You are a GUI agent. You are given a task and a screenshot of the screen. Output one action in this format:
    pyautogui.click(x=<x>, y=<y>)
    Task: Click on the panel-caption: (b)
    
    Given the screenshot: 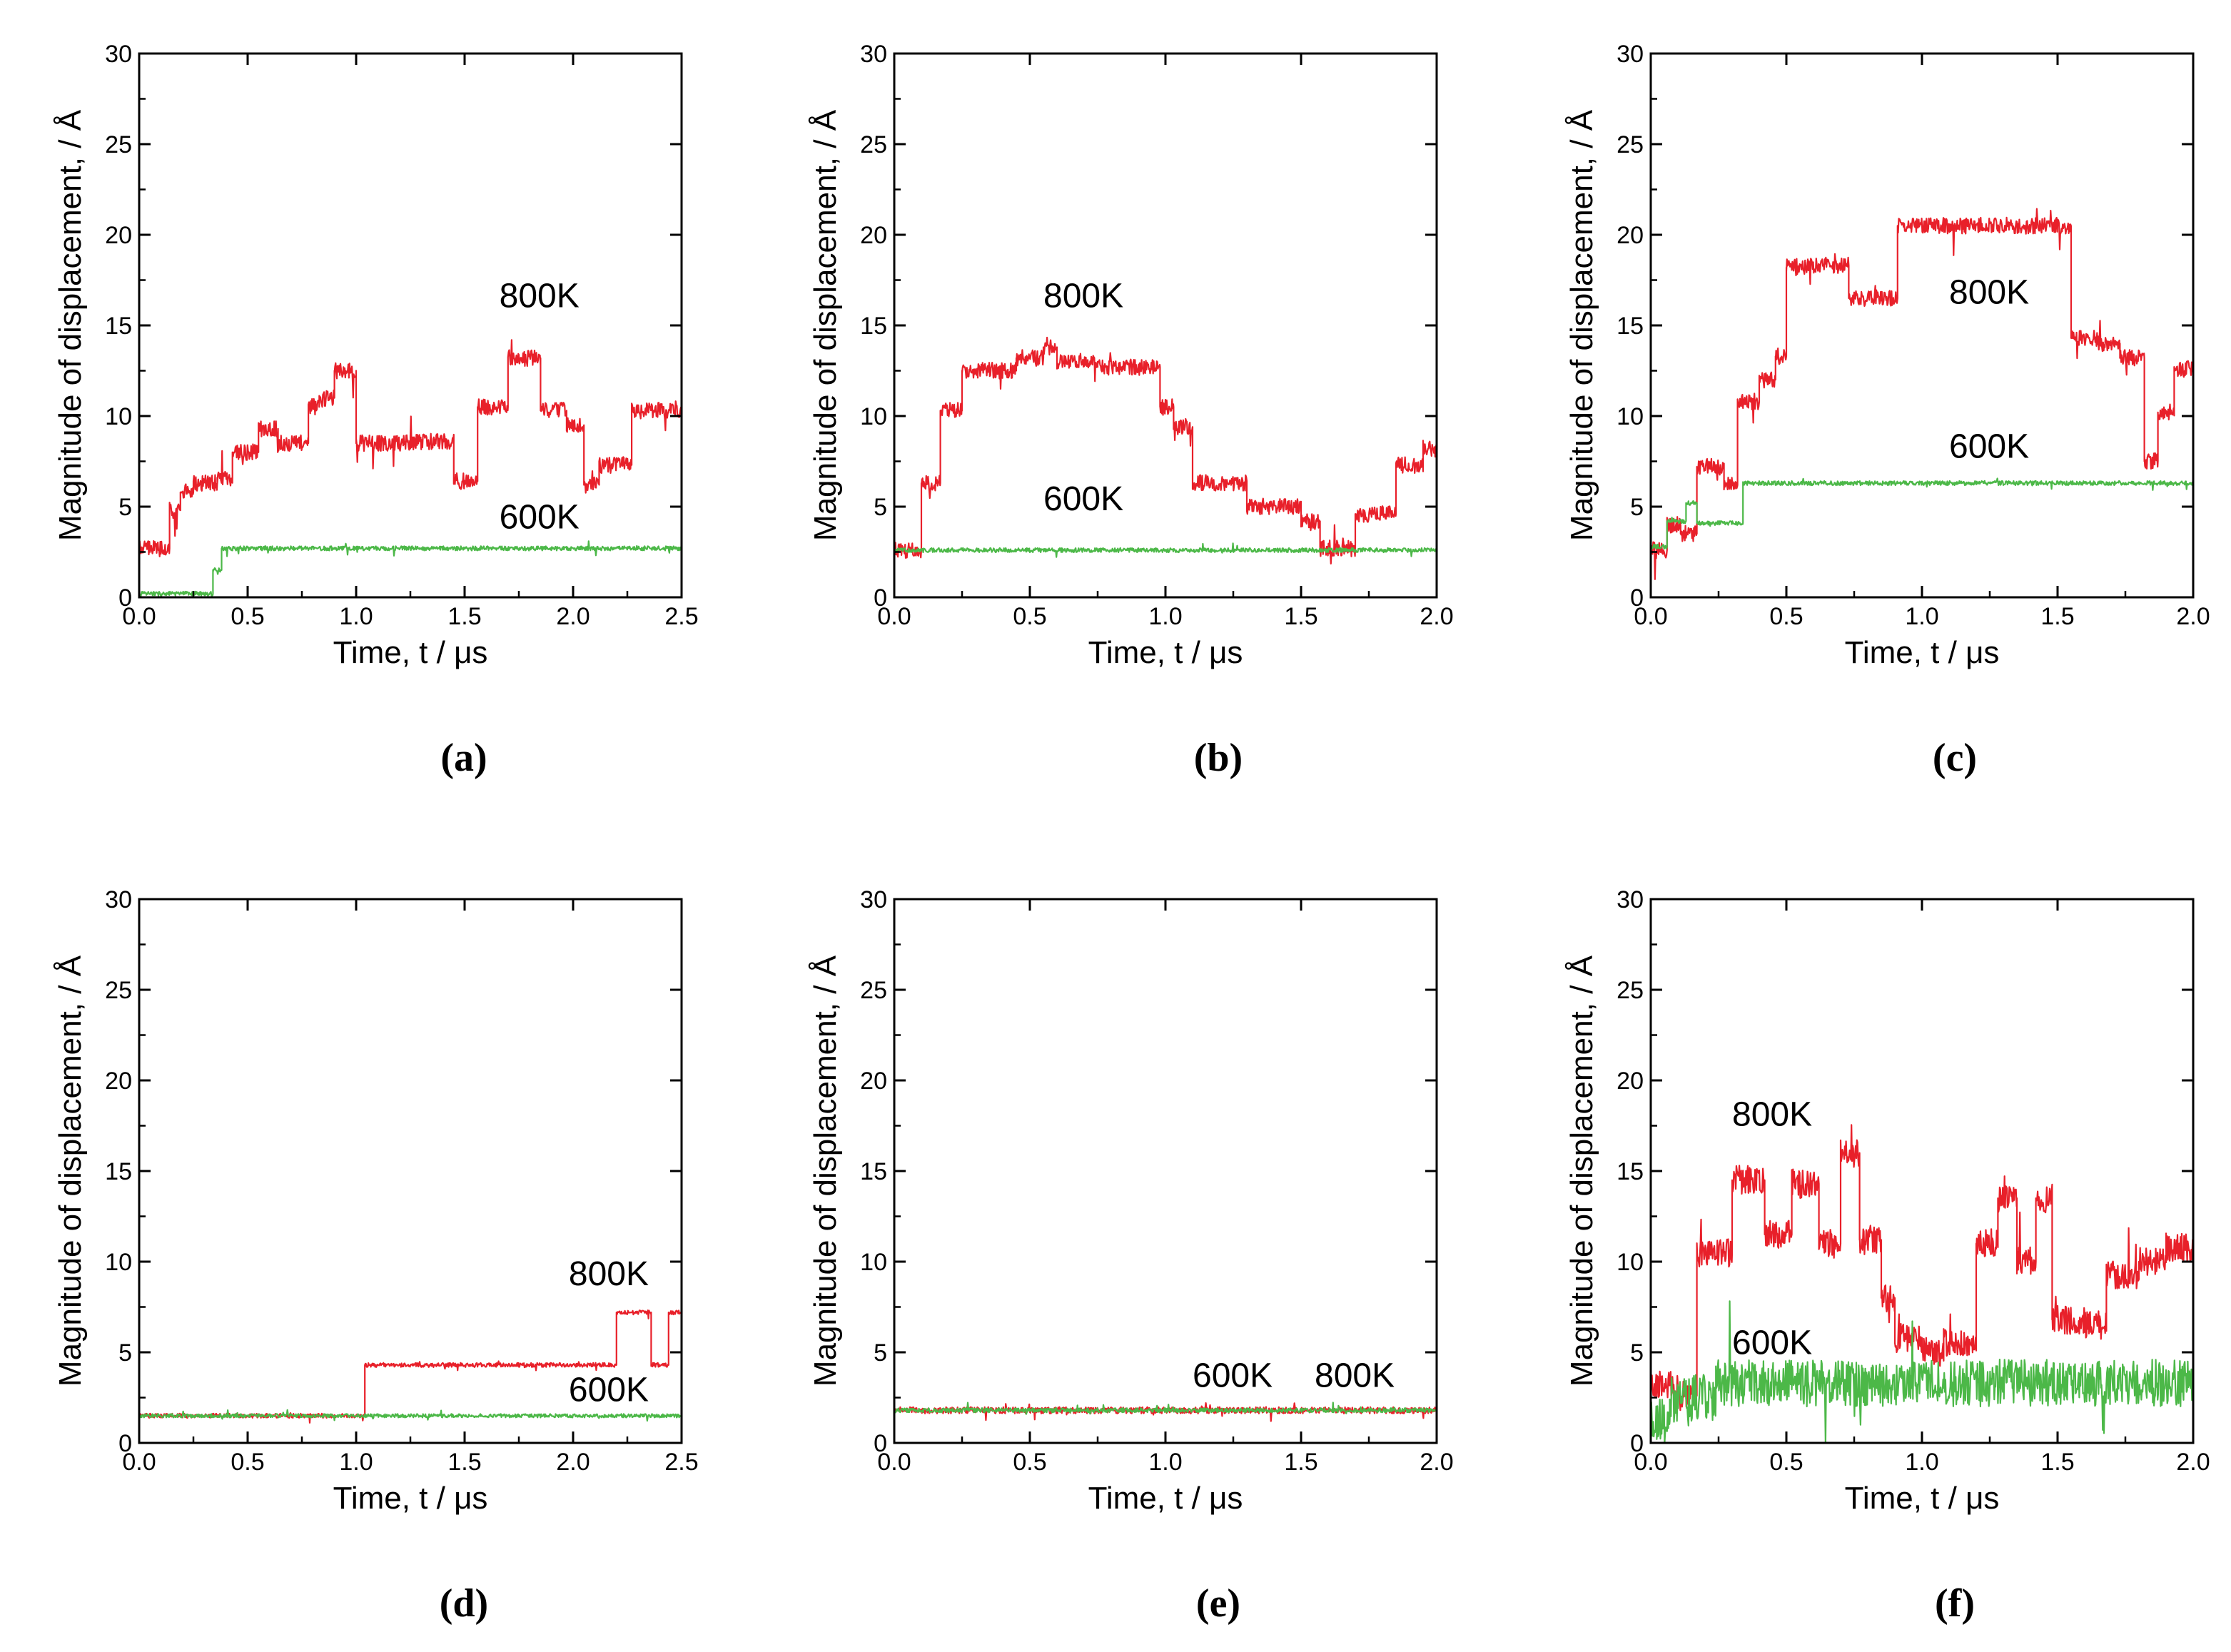 What is the action you would take?
    pyautogui.click(x=1218, y=758)
    